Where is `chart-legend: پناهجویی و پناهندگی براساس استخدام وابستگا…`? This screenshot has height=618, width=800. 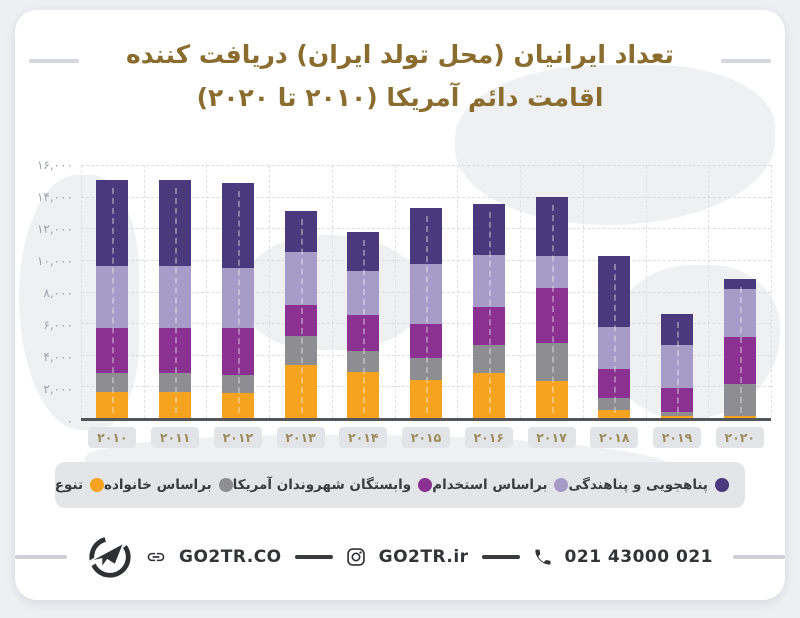 chart-legend: پناهجویی و پناهندگی براساس استخدام وابستگا… is located at coordinates (400, 485).